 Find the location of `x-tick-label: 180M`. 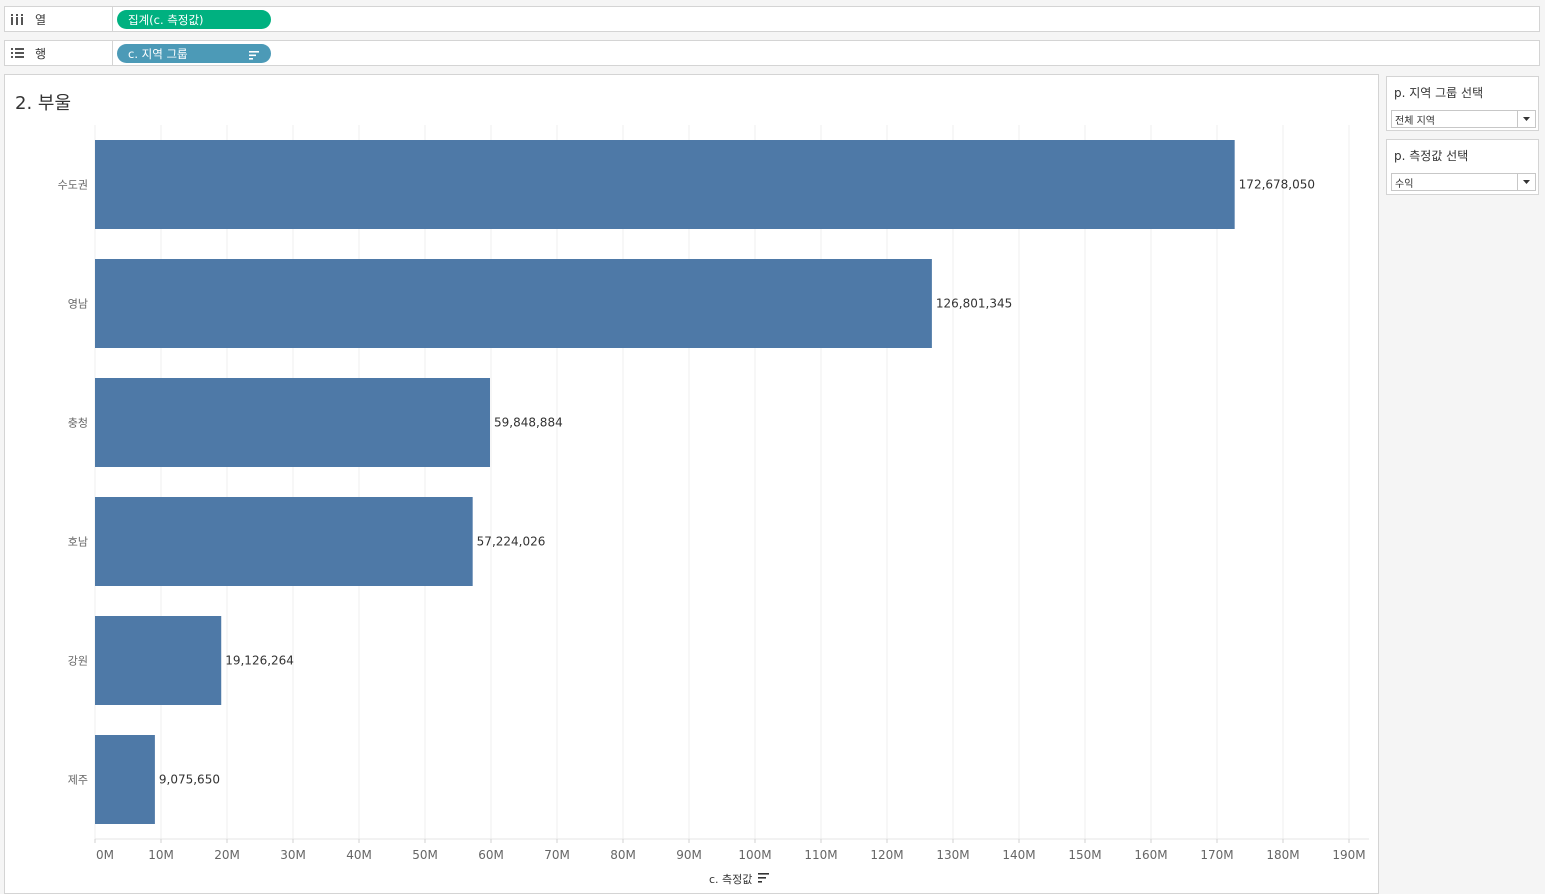

x-tick-label: 180M is located at coordinates (1282, 855).